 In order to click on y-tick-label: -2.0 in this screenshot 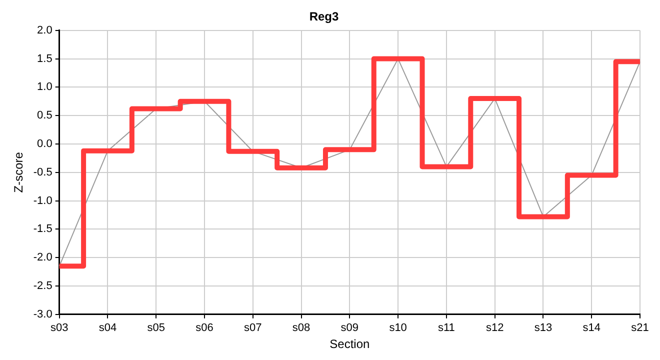, I will do `click(42, 258)`.